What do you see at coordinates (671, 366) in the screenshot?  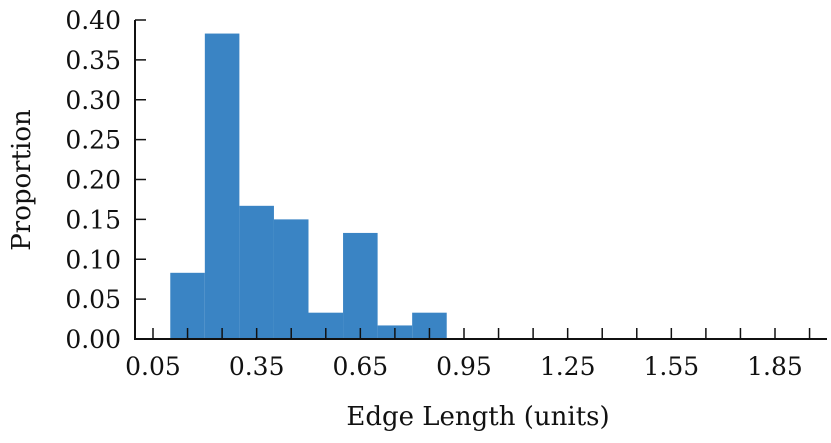 I see `x-tick-label: 1.55` at bounding box center [671, 366].